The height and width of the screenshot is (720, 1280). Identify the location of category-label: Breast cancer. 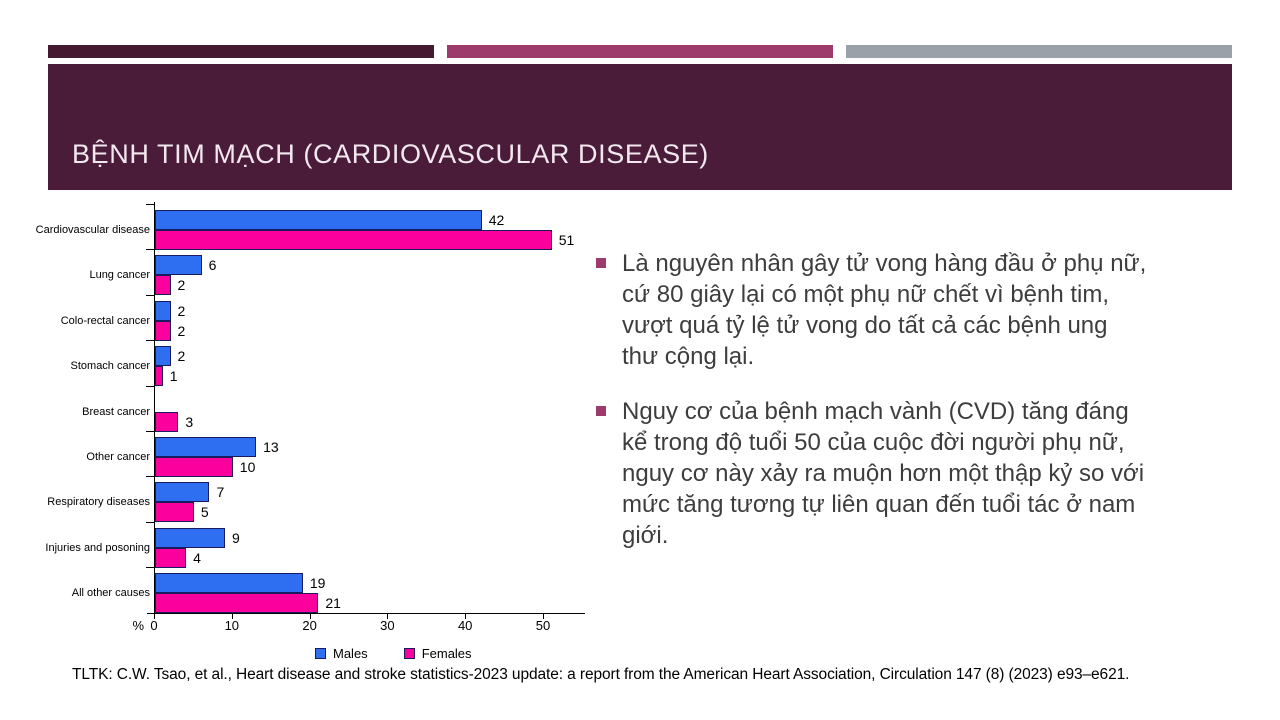
(116, 411).